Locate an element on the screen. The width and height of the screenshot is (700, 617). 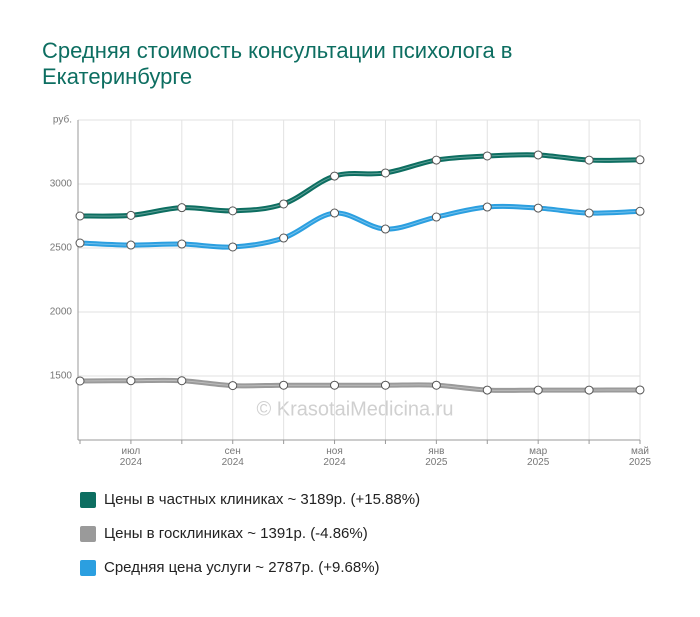
y-tick-label: 2500 is located at coordinates (61, 248).